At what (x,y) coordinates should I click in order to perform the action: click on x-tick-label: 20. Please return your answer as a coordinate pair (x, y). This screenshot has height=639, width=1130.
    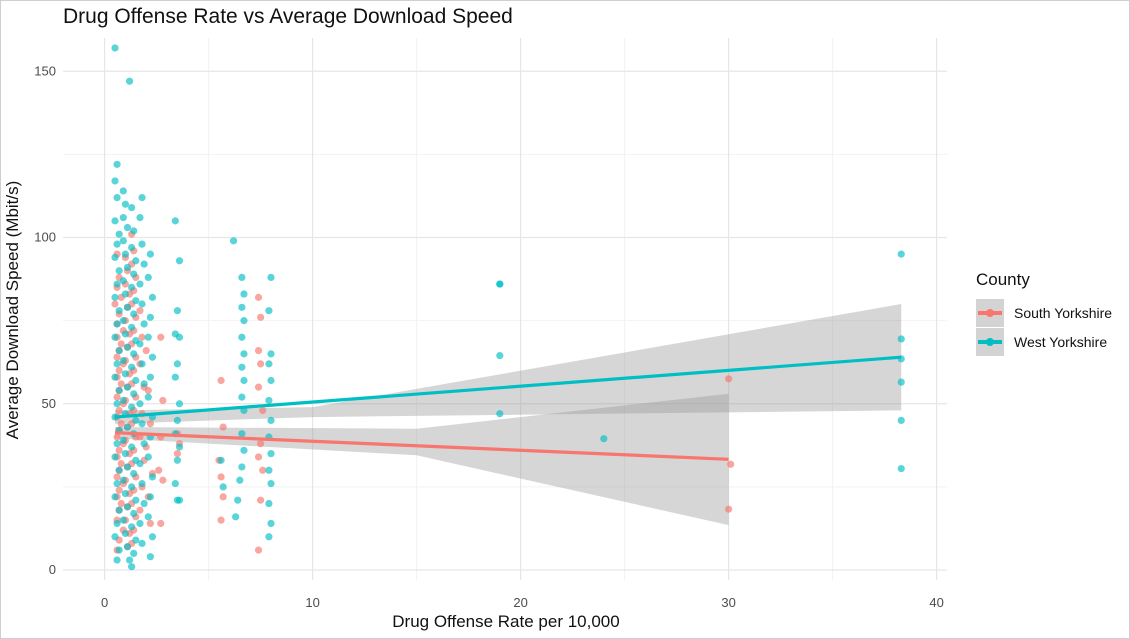
    Looking at the image, I should click on (520, 602).